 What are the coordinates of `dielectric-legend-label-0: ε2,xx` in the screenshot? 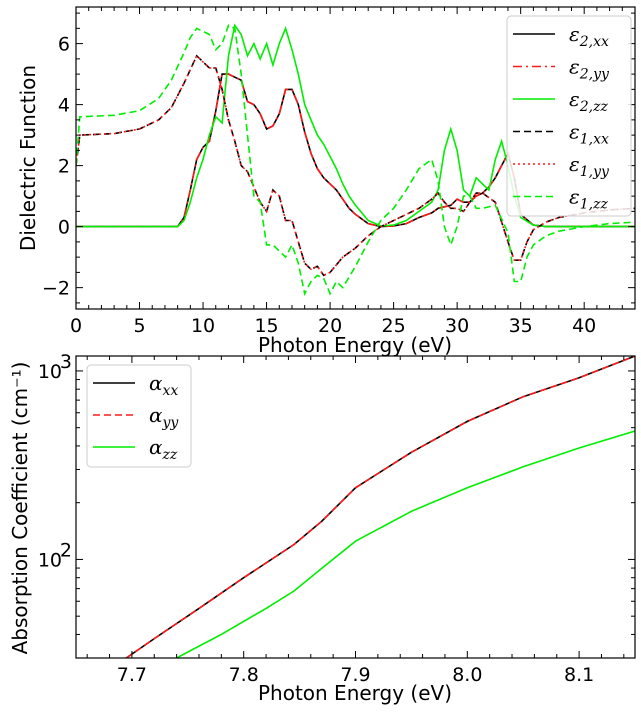 It's located at (589, 36).